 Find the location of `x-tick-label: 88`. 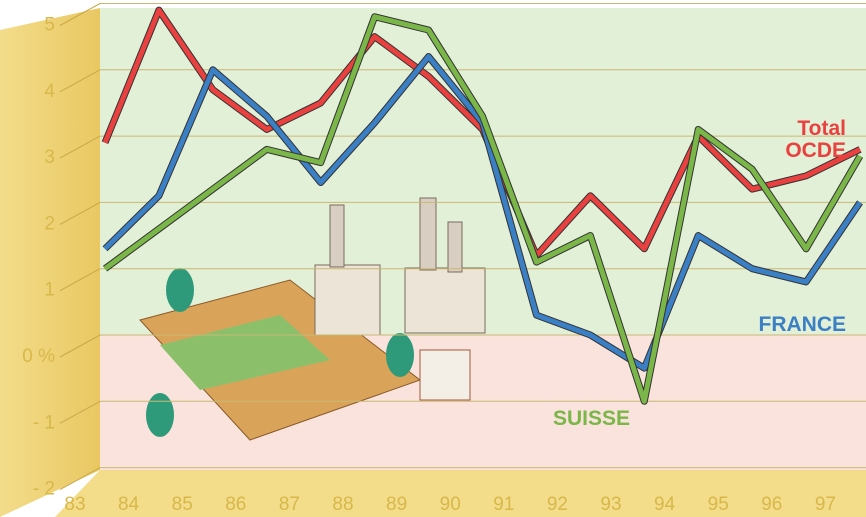

x-tick-label: 88 is located at coordinates (342, 504).